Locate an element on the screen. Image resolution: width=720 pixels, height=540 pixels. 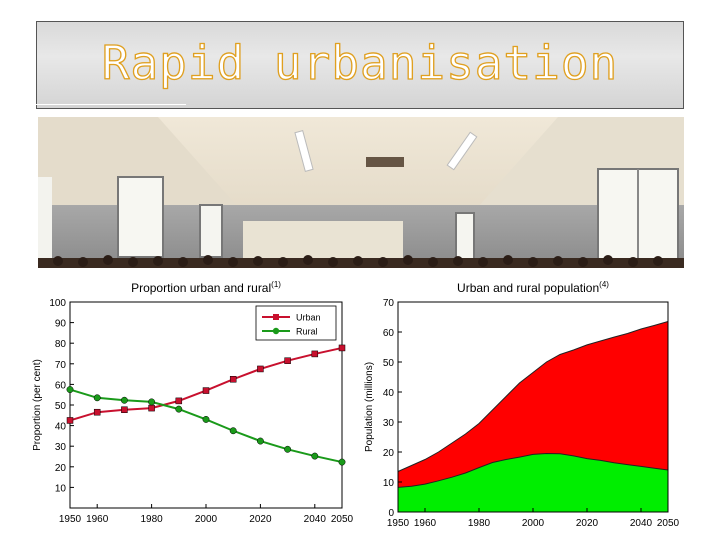
area-lower-outline is located at coordinates (533, 470).